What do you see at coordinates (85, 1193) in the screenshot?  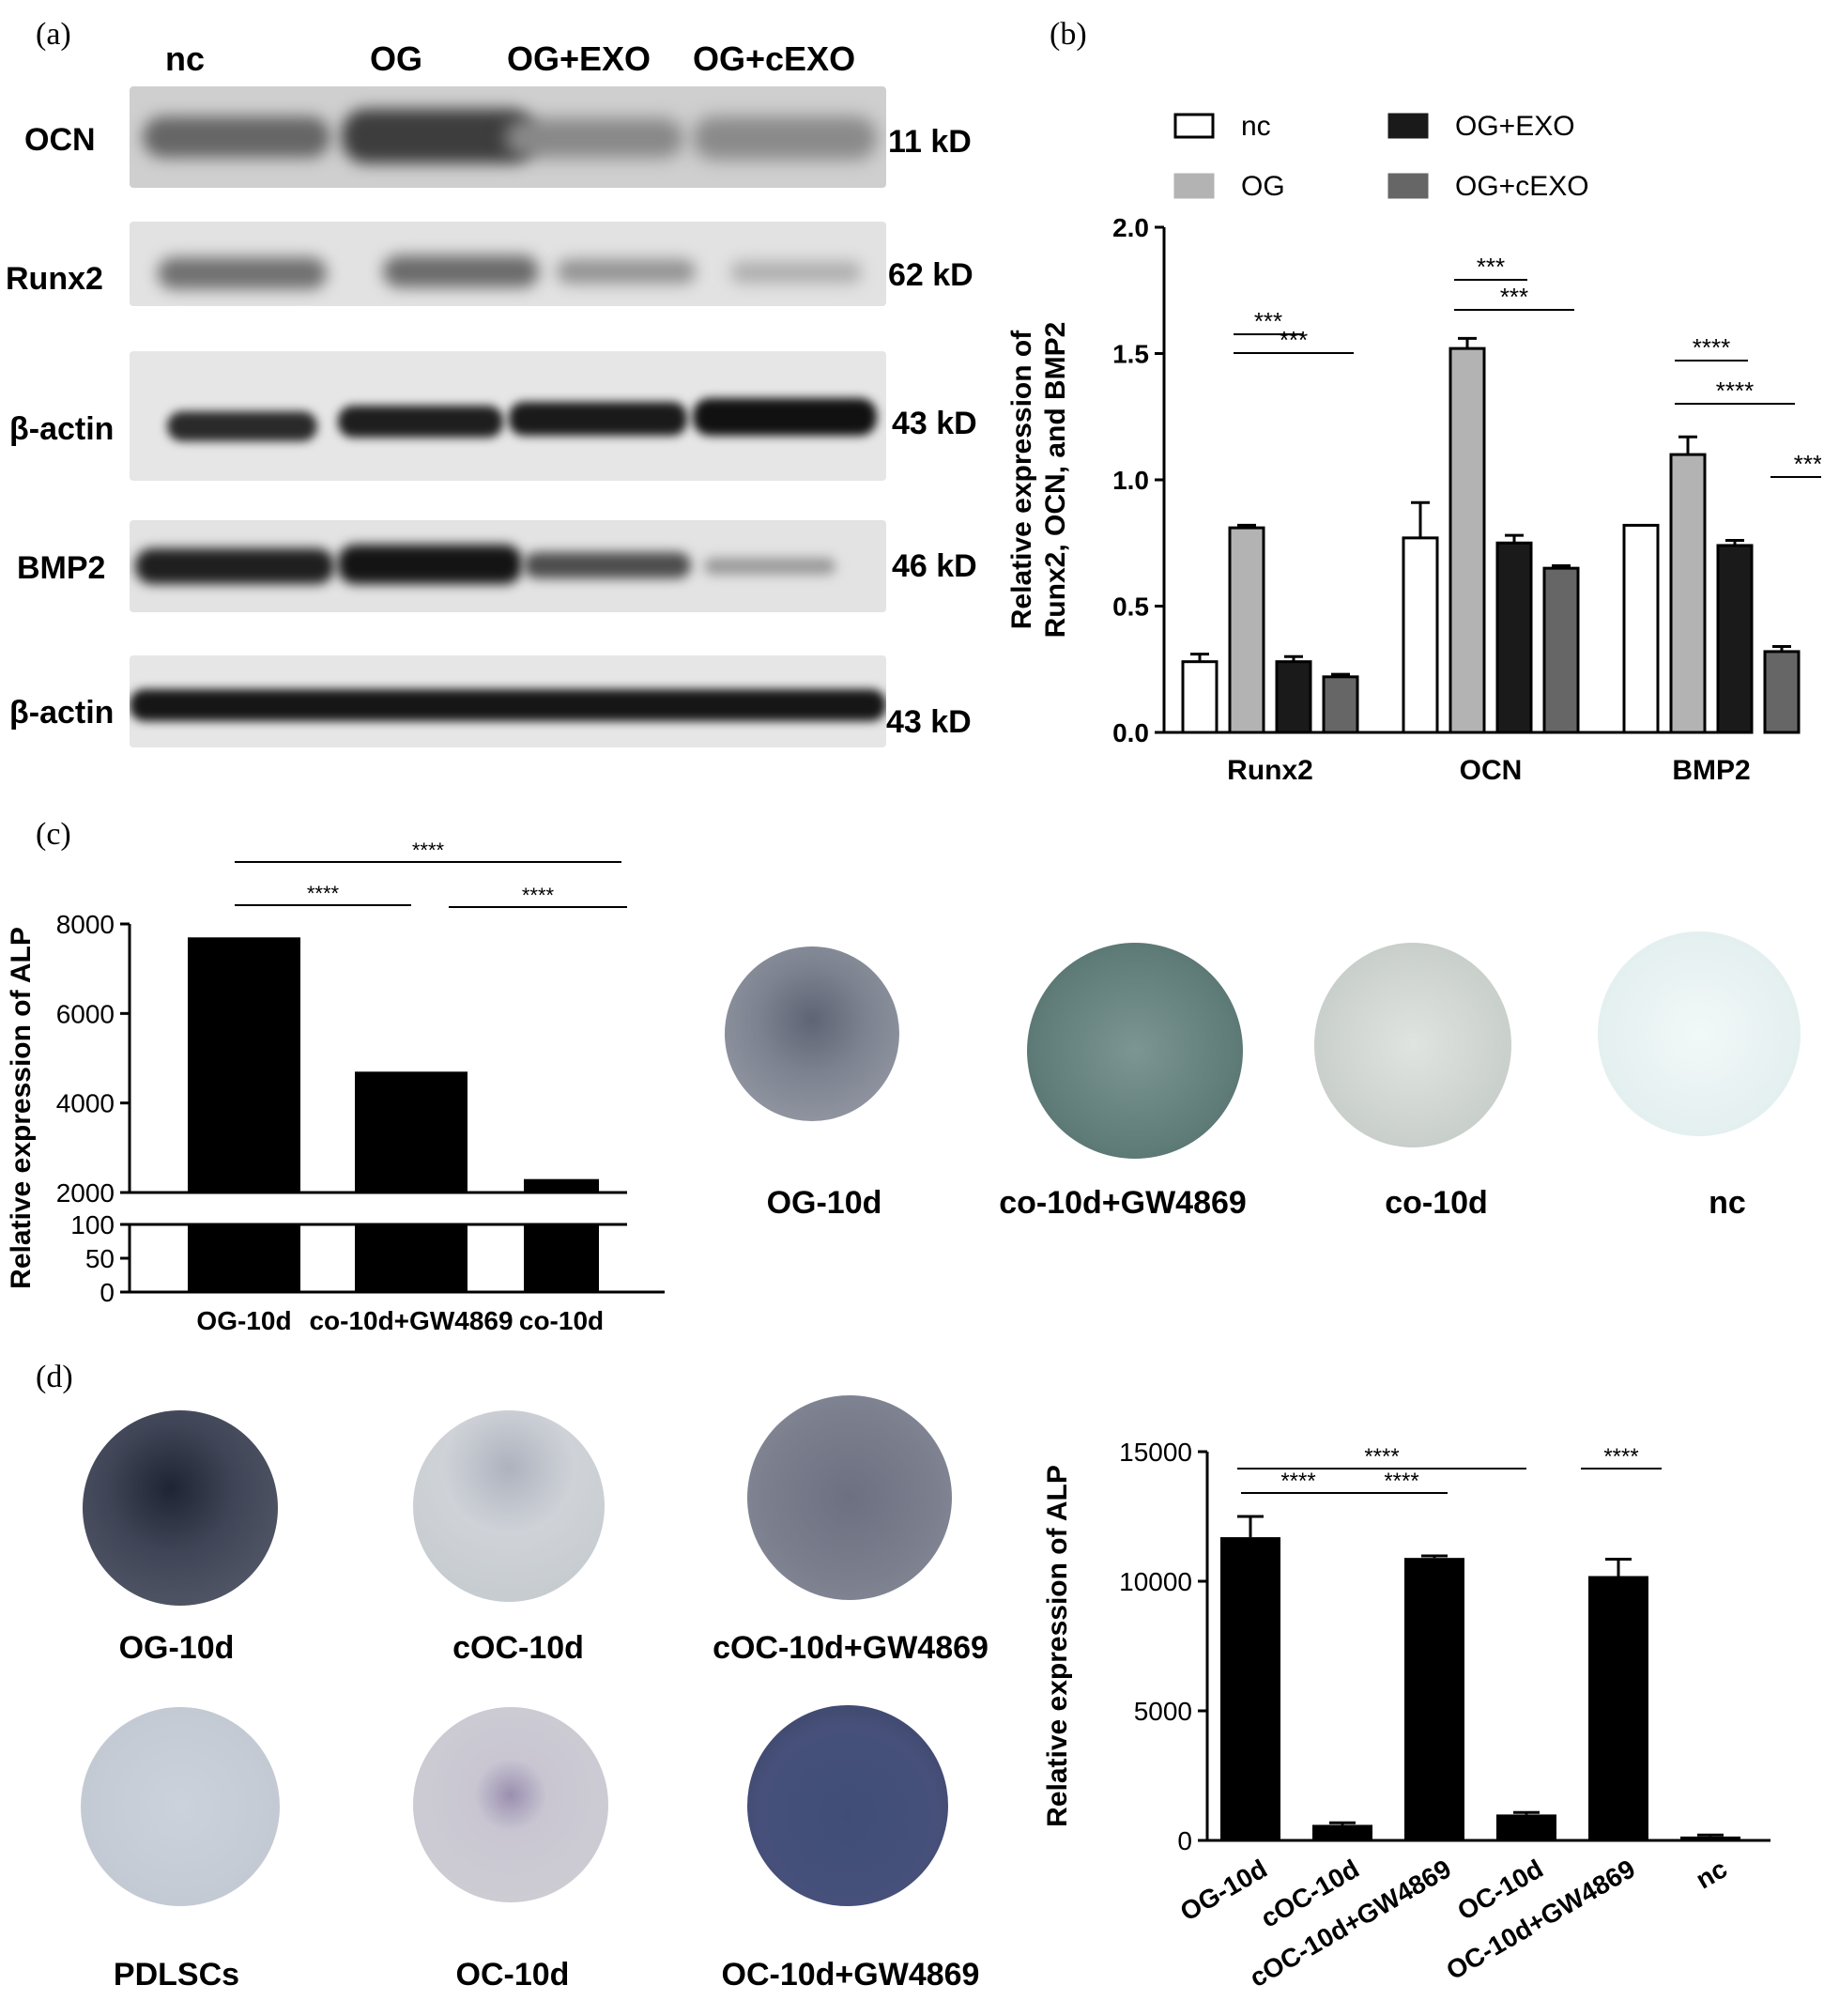 I see `chart-c-ytick-label: 2000` at bounding box center [85, 1193].